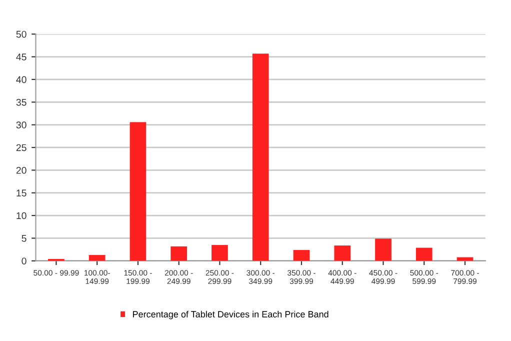 The image size is (511, 341). What do you see at coordinates (21, 34) in the screenshot?
I see `y-tick-label: 50` at bounding box center [21, 34].